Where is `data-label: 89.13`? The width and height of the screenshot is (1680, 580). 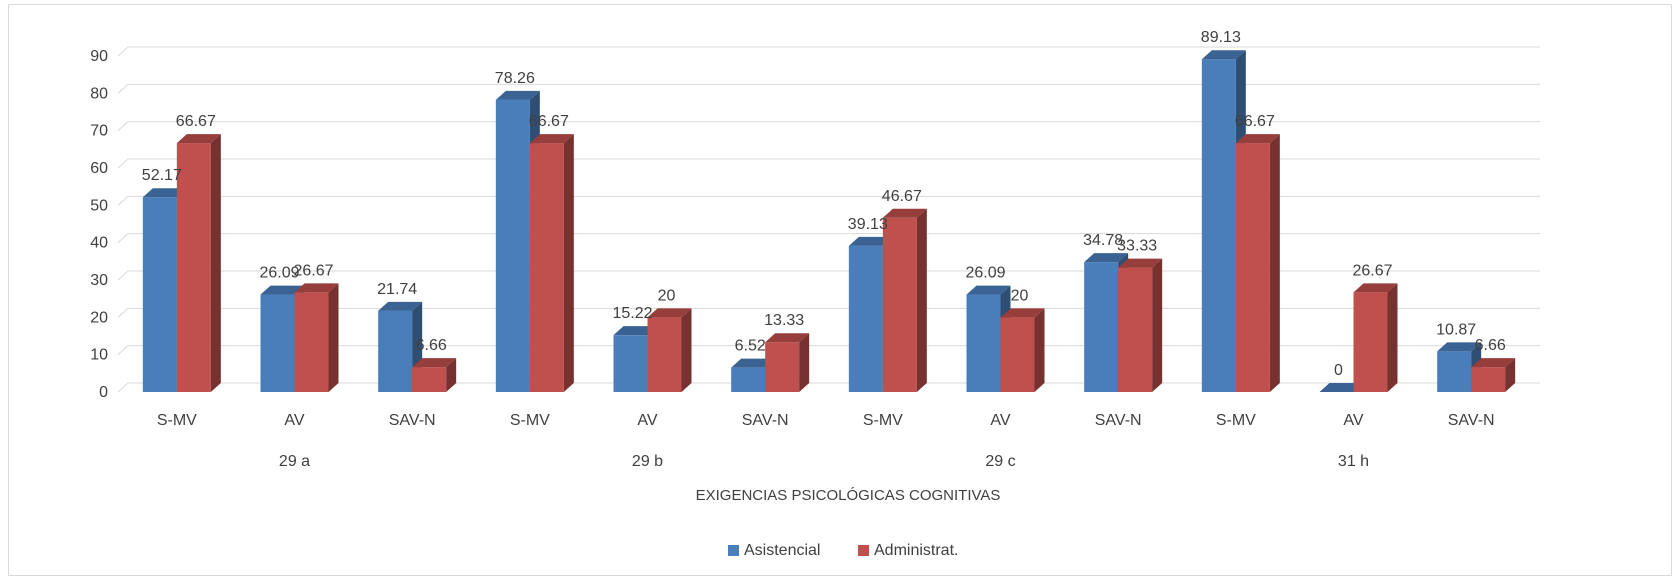
data-label: 89.13 is located at coordinates (1221, 37).